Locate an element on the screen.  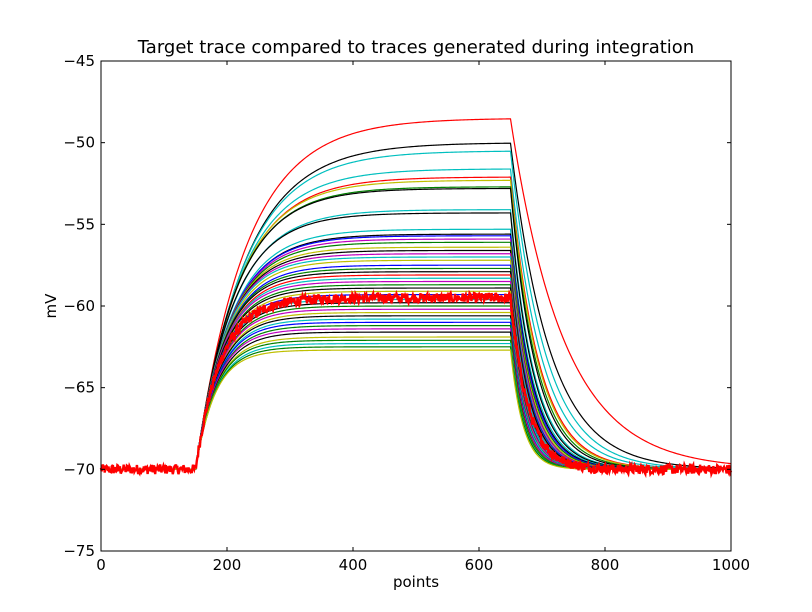
y-tick-label: −75 is located at coordinates (79, 551).